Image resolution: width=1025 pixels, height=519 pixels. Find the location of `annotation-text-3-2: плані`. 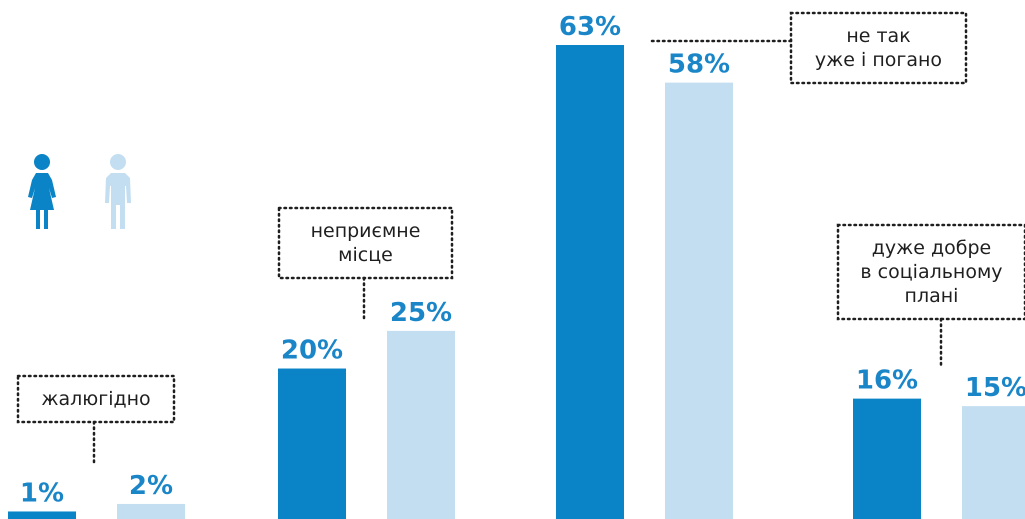

annotation-text-3-2: плані is located at coordinates (932, 296).